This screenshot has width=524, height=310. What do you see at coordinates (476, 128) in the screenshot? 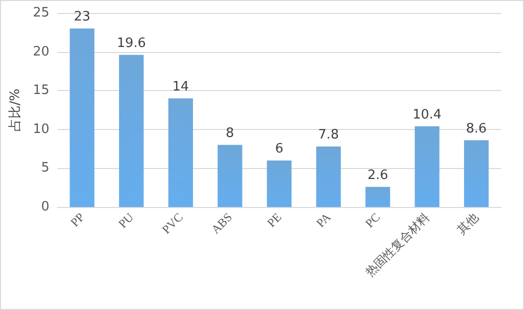
I see `data-label: 8.6` at bounding box center [476, 128].